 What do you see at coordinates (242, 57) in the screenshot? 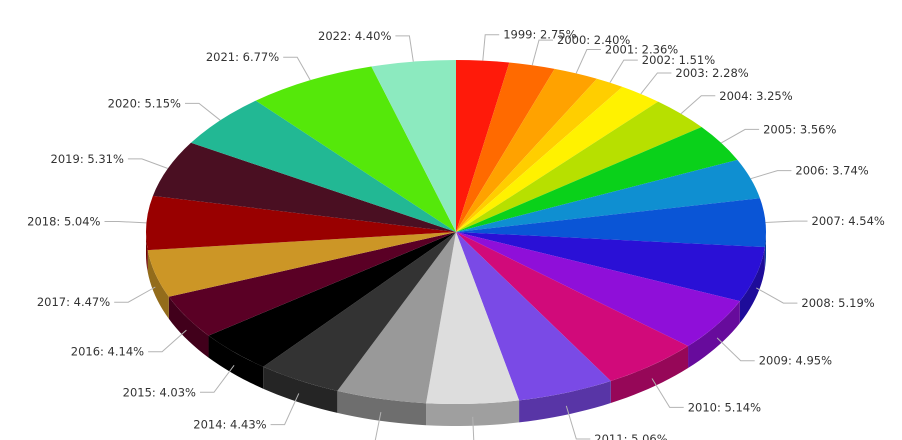
I see `slice-label-2021: 2021: 6.77%` at bounding box center [242, 57].